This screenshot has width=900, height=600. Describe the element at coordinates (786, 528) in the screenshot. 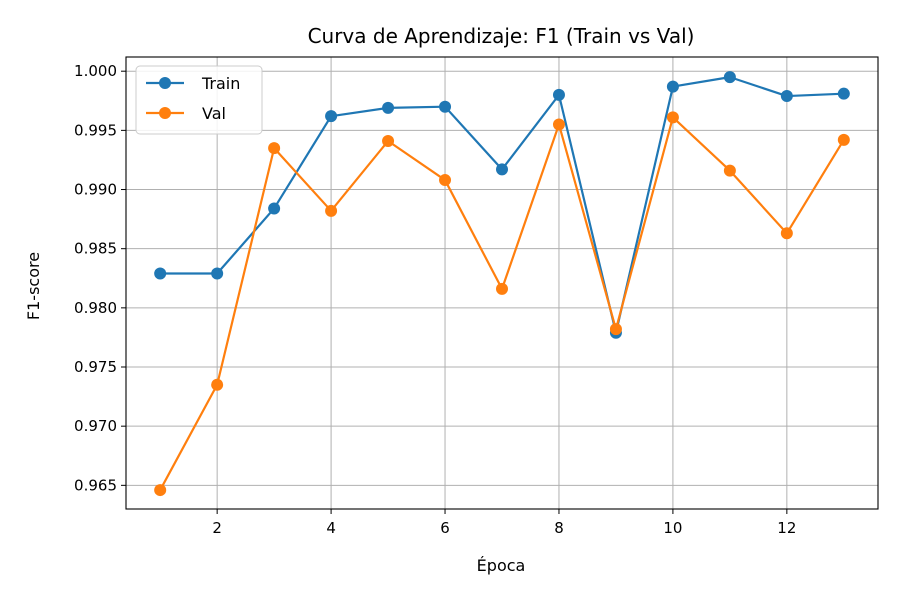

I see `x-tick-label: 12` at that location.